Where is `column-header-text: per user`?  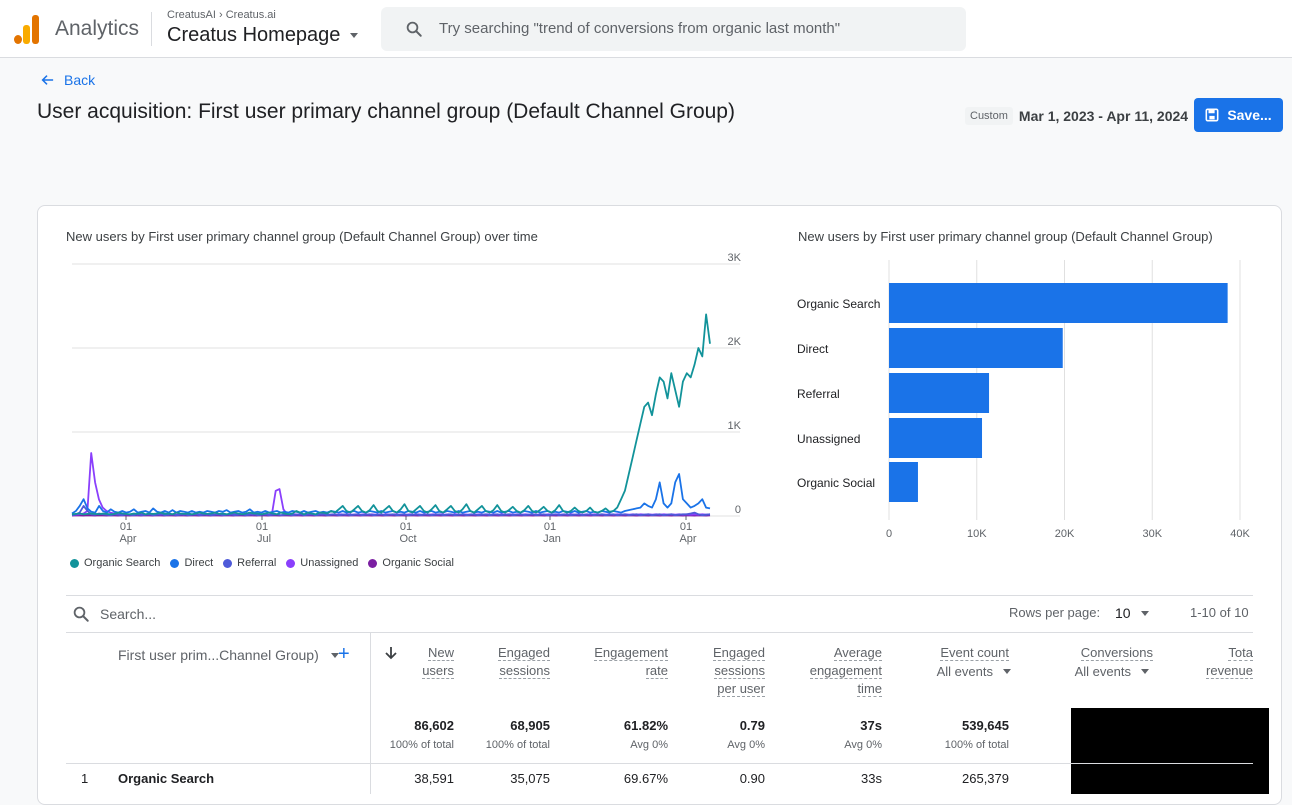 column-header-text: per user is located at coordinates (741, 689).